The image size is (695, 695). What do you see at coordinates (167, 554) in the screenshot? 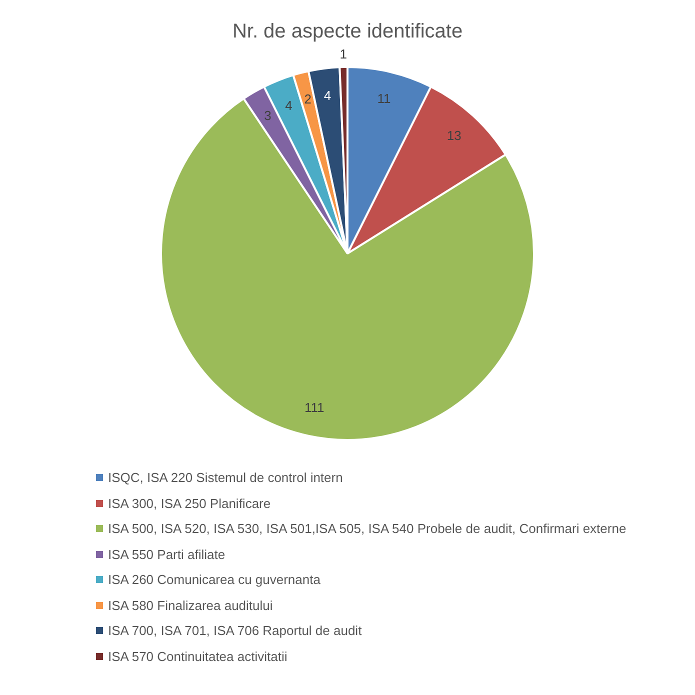
I see `legend-label: ISA 550 Parti afiliate` at bounding box center [167, 554].